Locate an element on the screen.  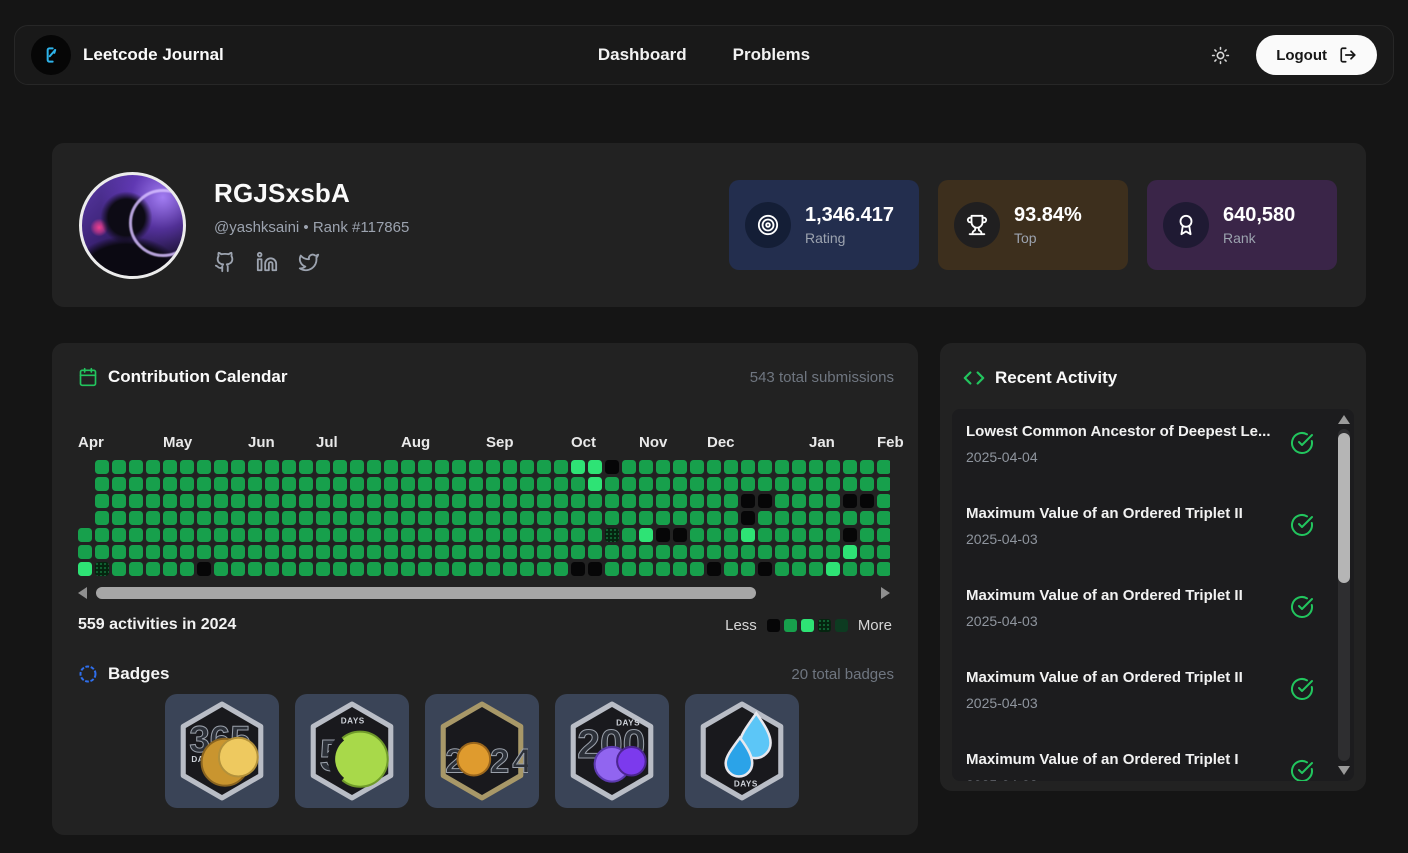
legend-level-square is located at coordinates (790, 625).